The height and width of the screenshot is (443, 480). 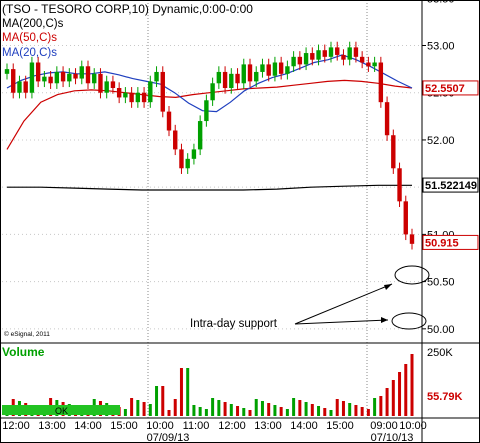 What do you see at coordinates (27, 334) in the screenshot?
I see `copyright-text: © eSignal, 2011` at bounding box center [27, 334].